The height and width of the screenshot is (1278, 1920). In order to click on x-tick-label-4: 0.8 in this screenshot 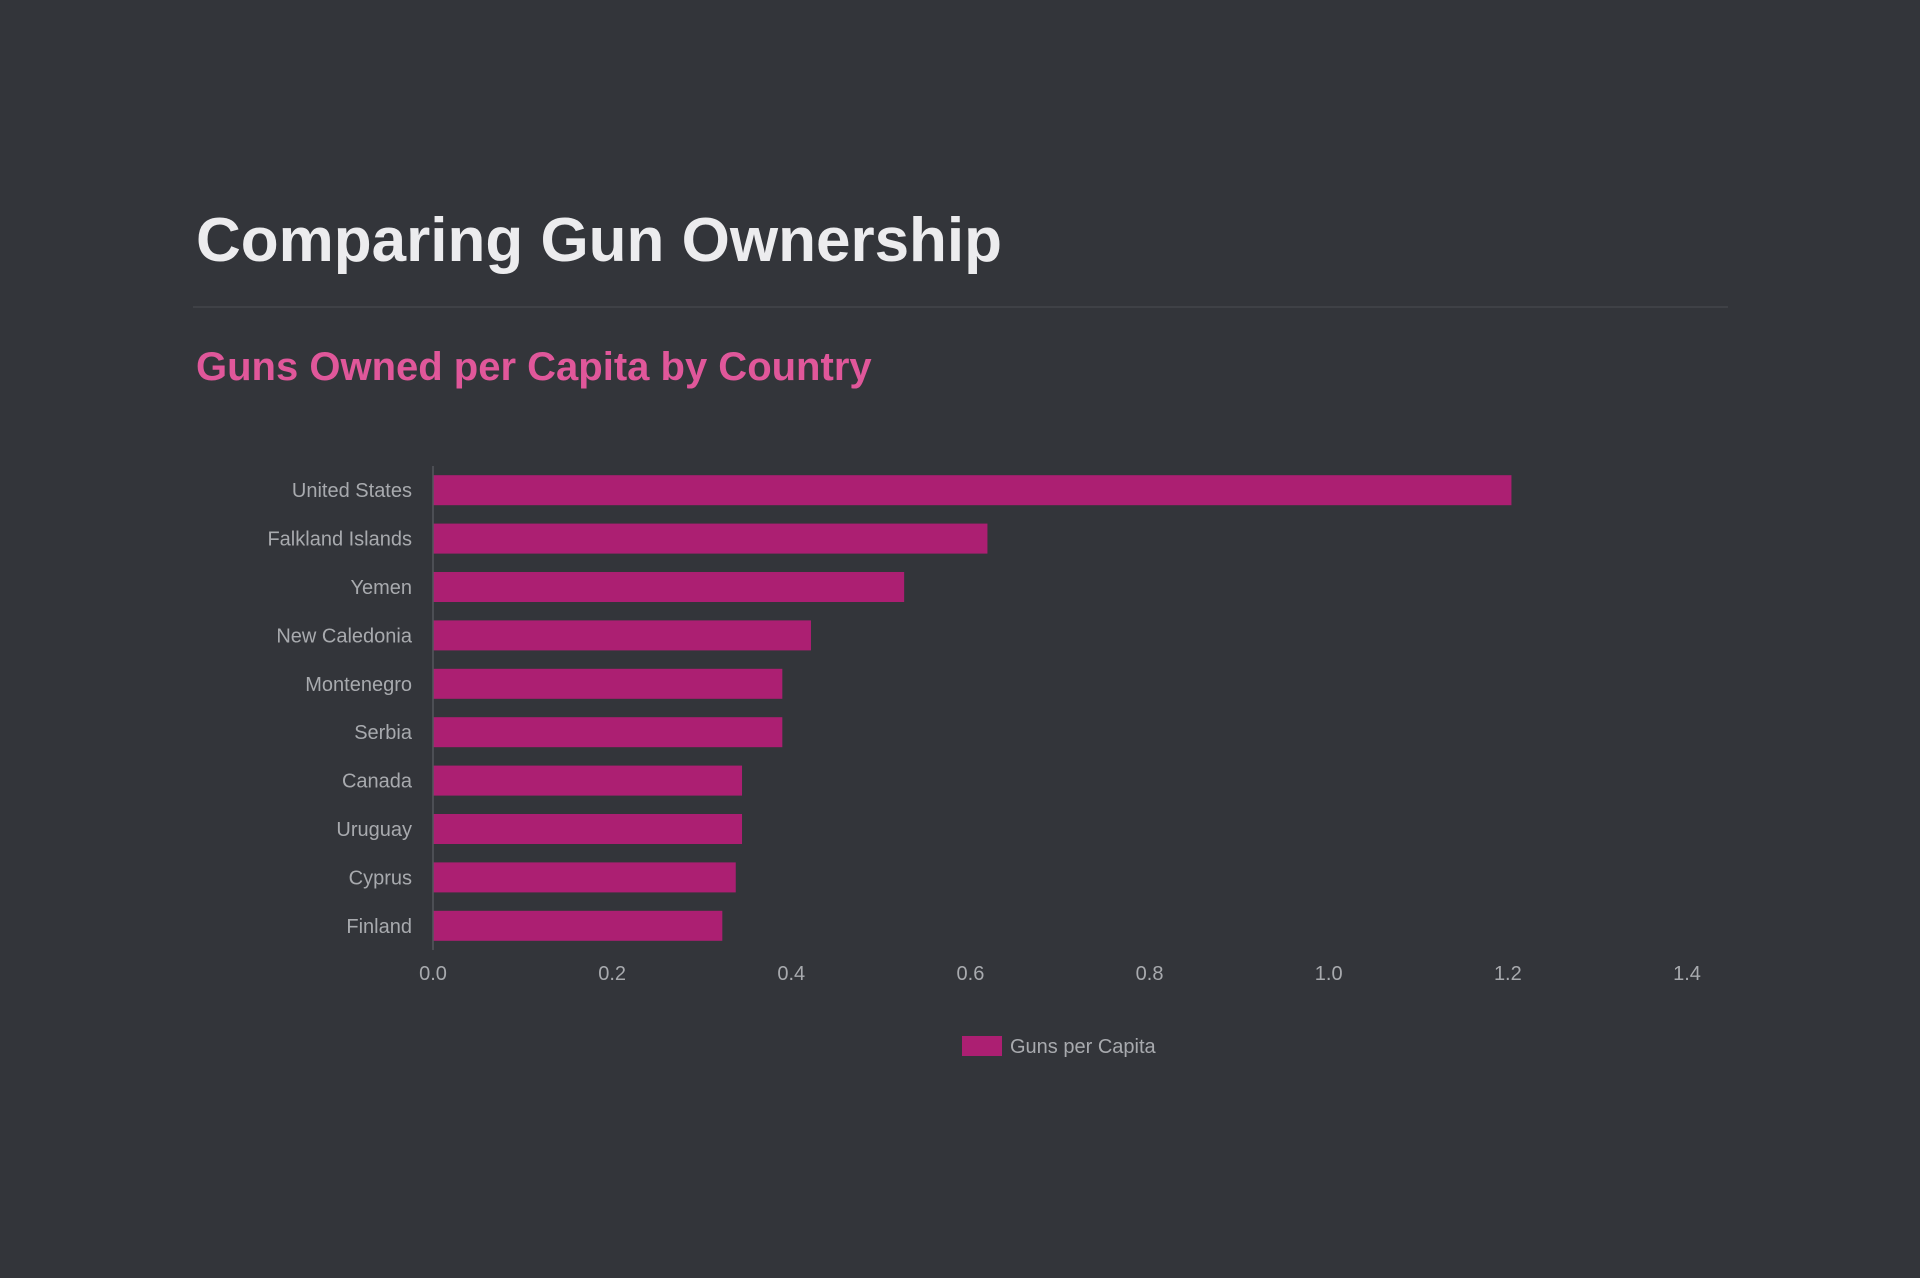, I will do `click(1150, 974)`.